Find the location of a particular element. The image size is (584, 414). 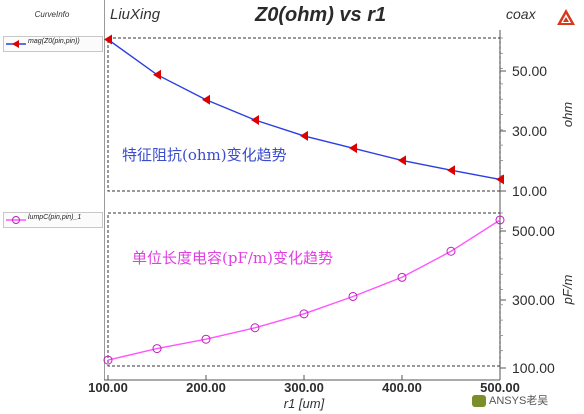

y-tick-label: 300.00 is located at coordinates (533, 300).